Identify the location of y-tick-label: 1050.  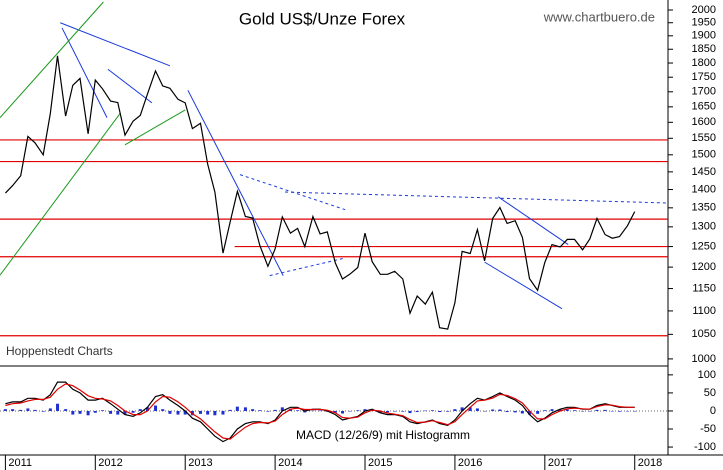
(704, 334).